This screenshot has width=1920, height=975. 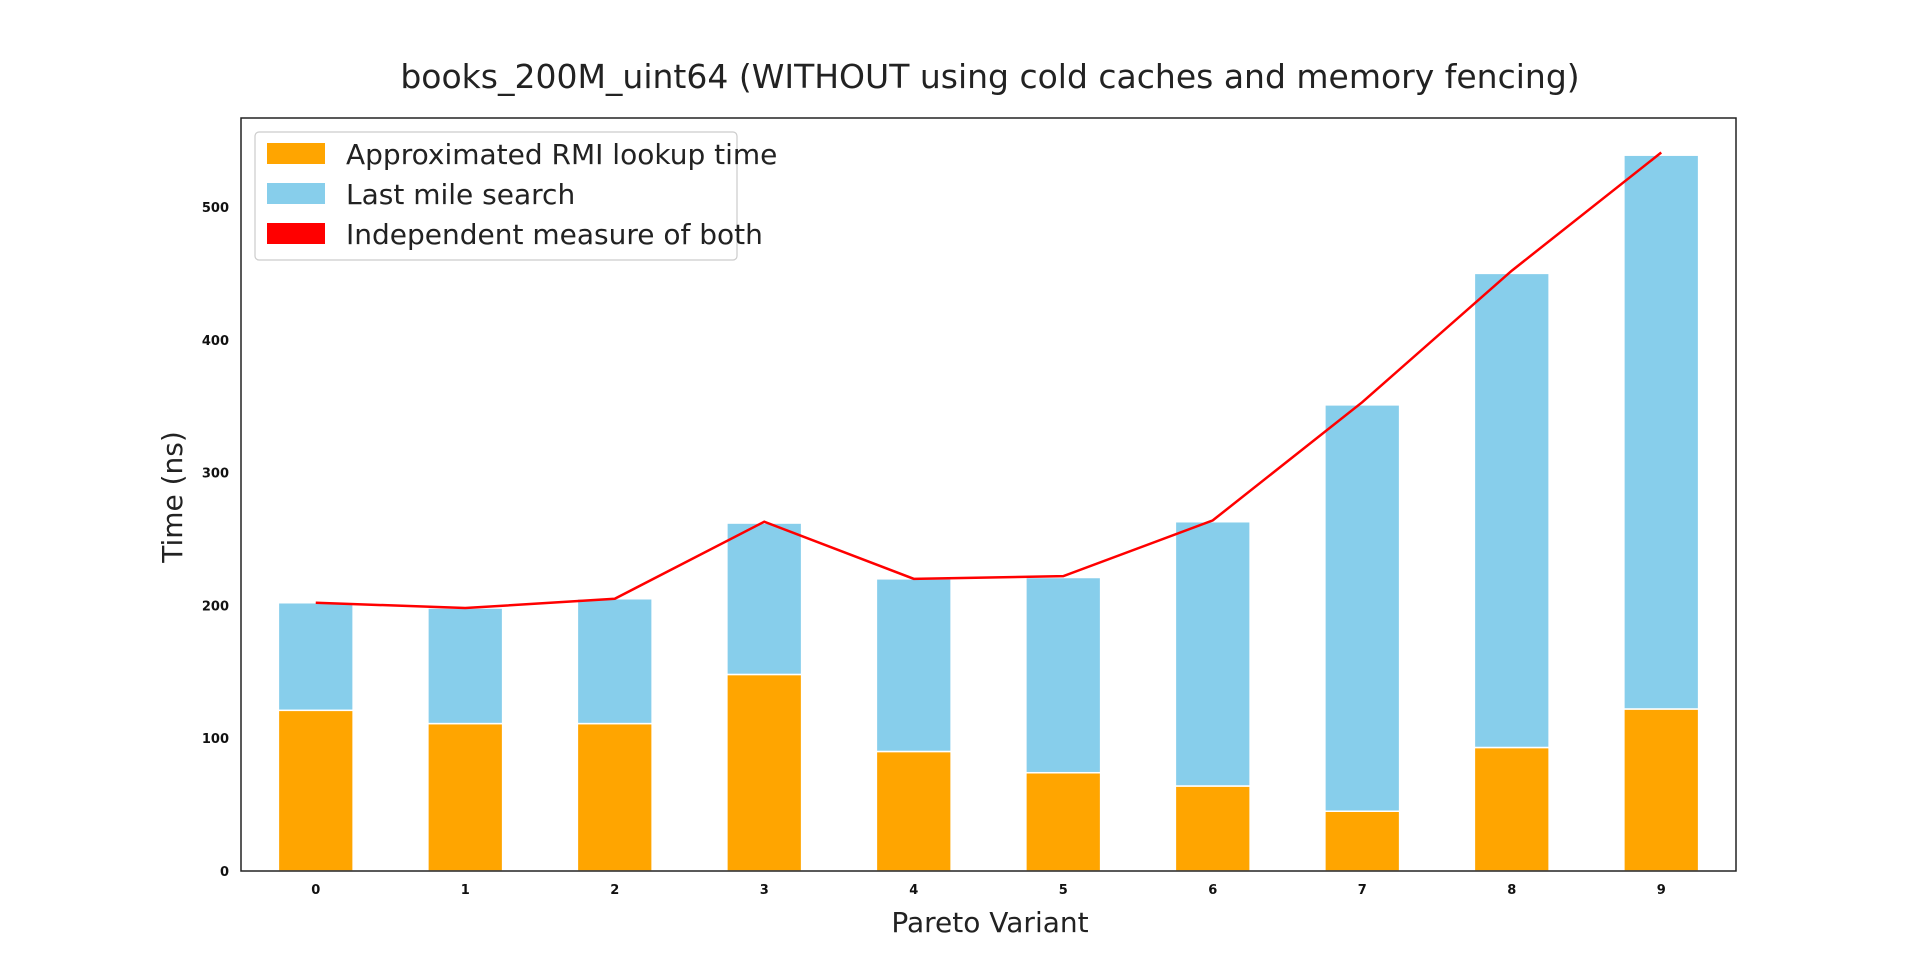 What do you see at coordinates (215, 739) in the screenshot?
I see `y-tick-label-100: 100` at bounding box center [215, 739].